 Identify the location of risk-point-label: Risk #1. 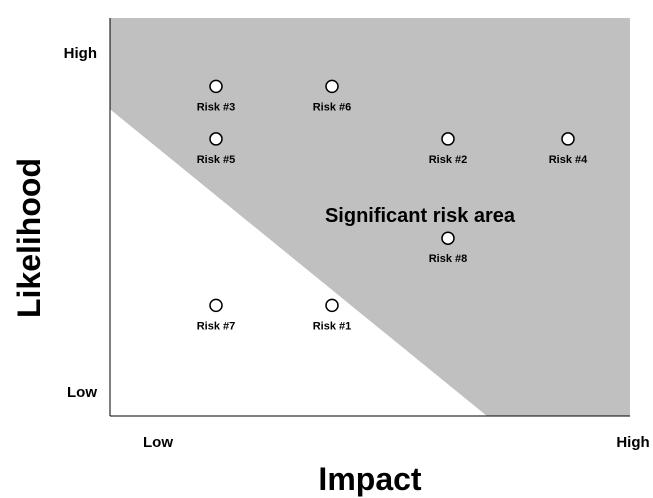
(332, 326).